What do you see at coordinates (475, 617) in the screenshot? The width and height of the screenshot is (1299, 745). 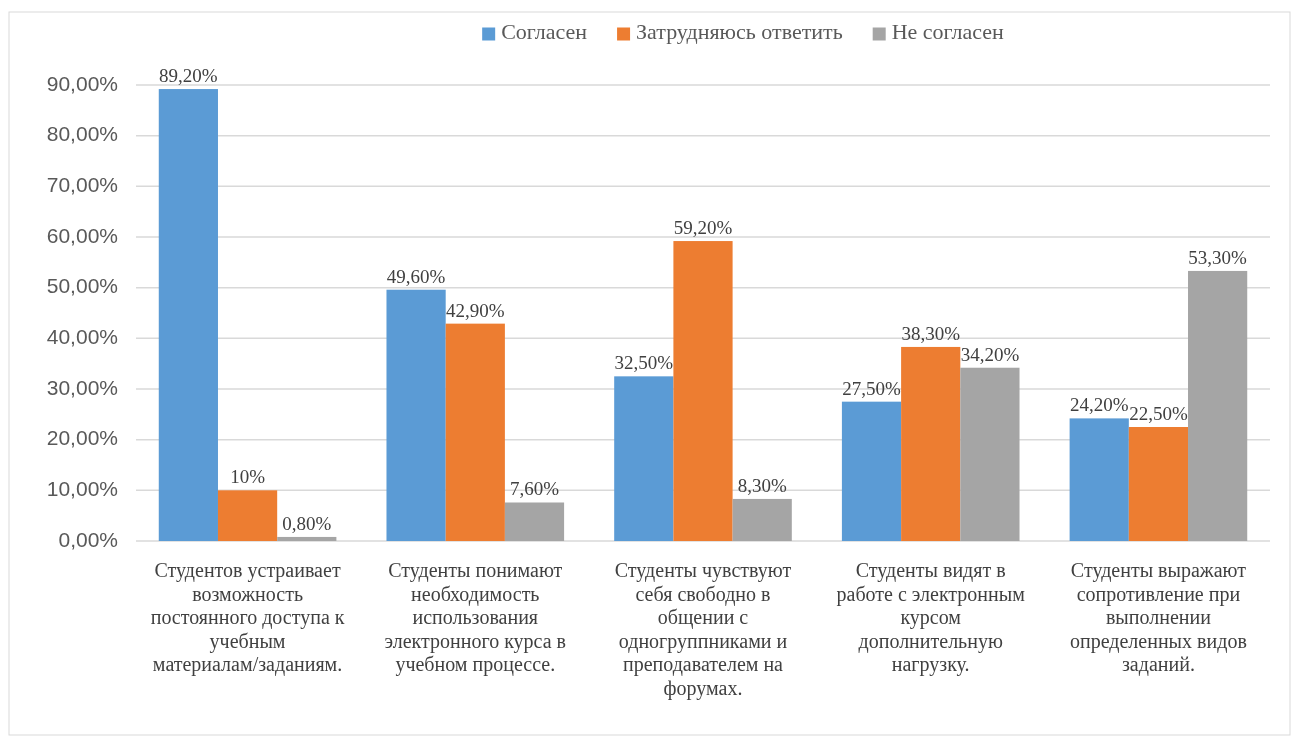 I see `x-tick-label: Студенты понимают необходимость использования электронного курса в учебном процессе.` at bounding box center [475, 617].